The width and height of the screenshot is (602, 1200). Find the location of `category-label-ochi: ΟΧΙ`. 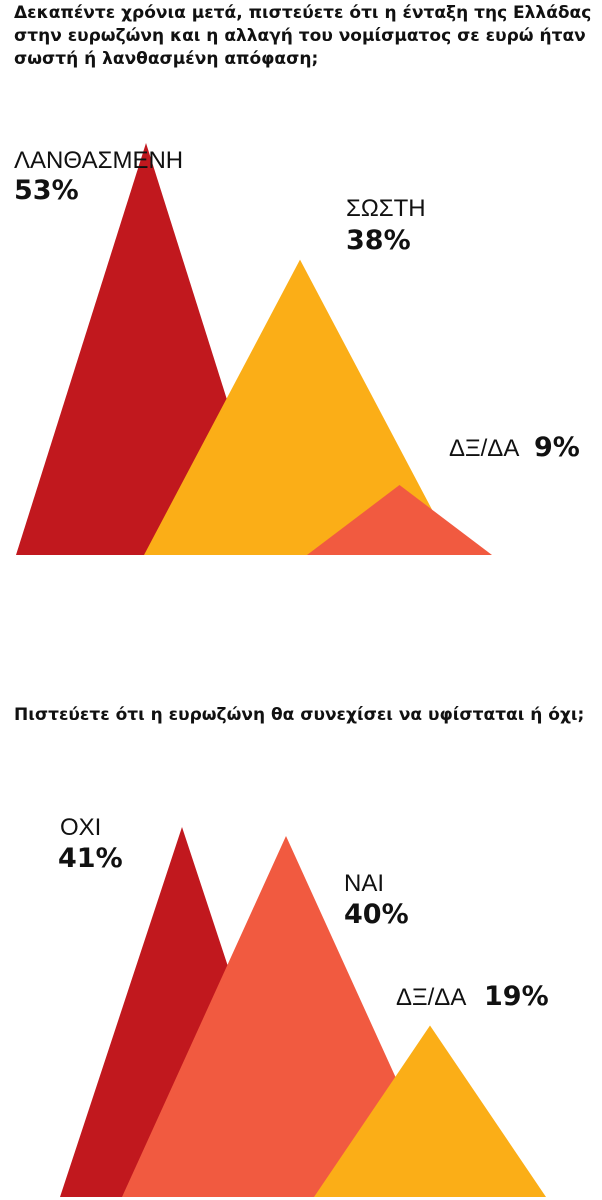

category-label-ochi: ΟΧΙ is located at coordinates (80, 827).